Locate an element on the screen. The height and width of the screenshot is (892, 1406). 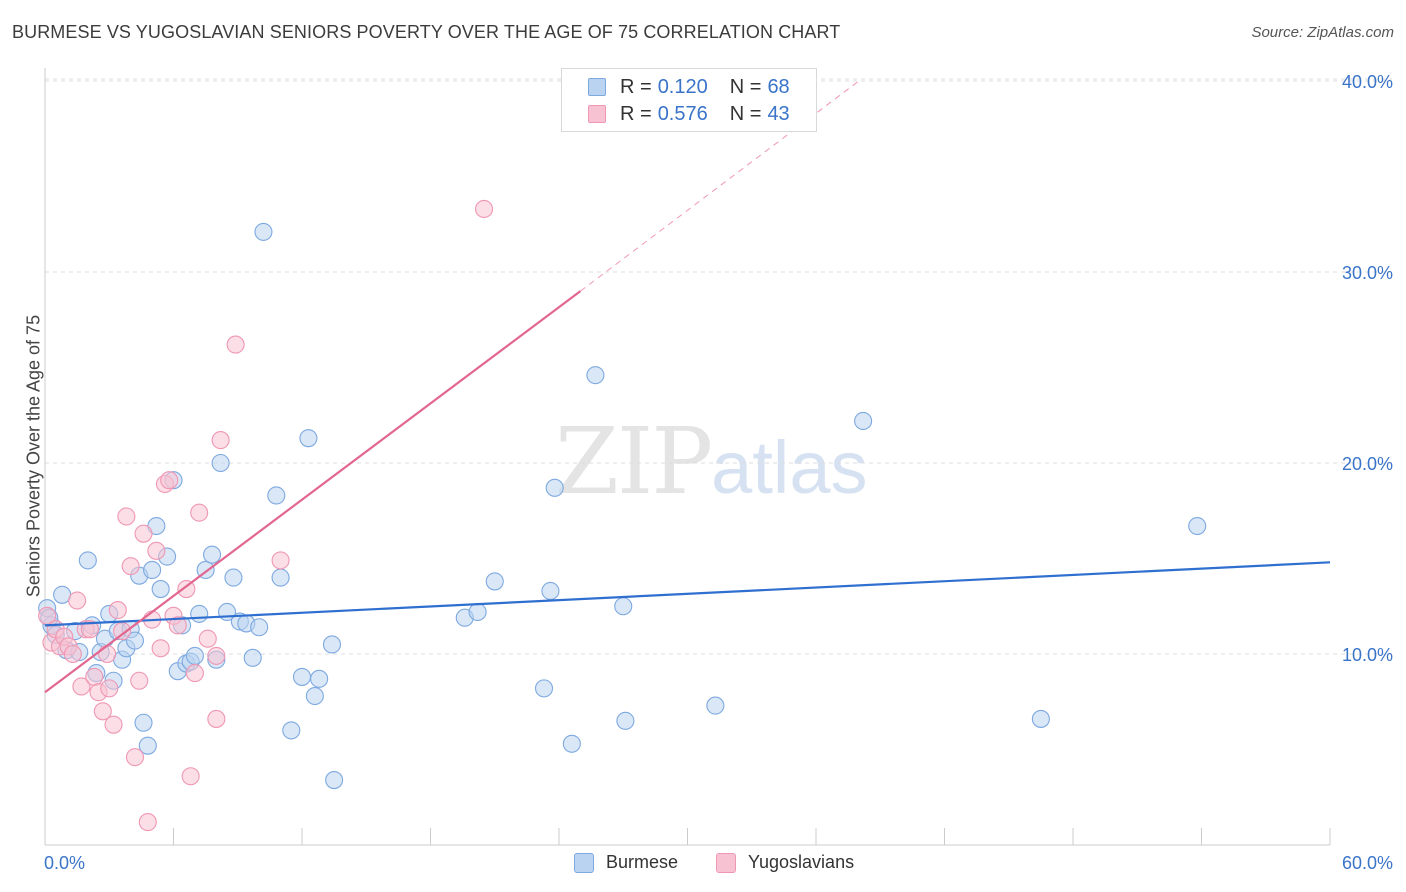
legend-item-yugoslavians: Yugoslavians is located at coordinates (785, 862).